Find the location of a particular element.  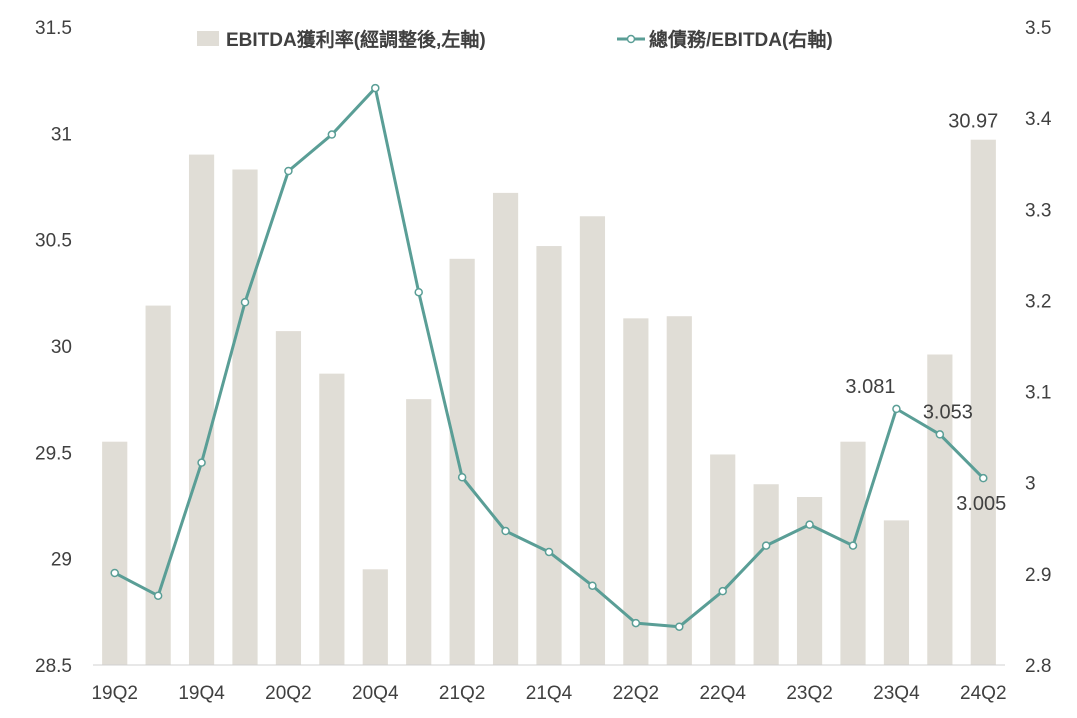

x-tick-label: 22Q2 is located at coordinates (636, 693).